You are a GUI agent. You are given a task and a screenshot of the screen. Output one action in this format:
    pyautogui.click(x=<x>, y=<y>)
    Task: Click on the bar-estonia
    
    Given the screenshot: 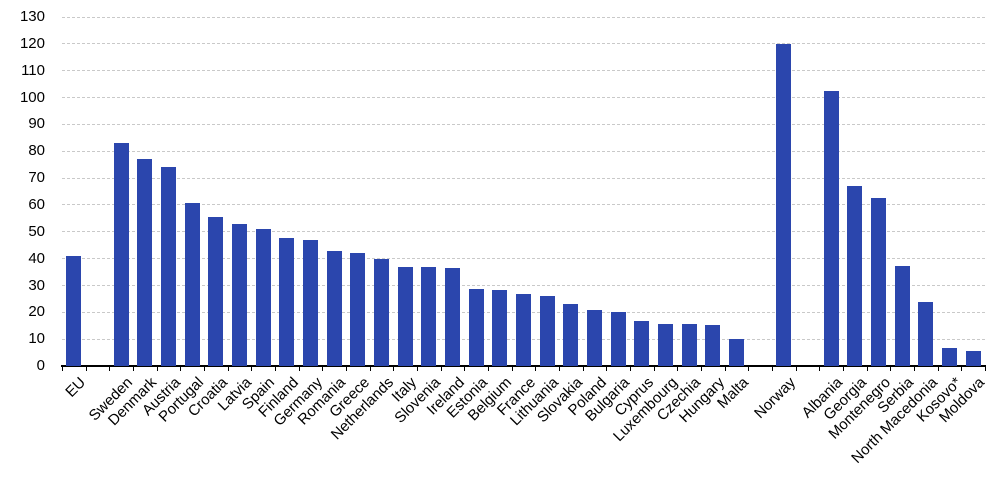 What is the action you would take?
    pyautogui.click(x=476, y=327)
    